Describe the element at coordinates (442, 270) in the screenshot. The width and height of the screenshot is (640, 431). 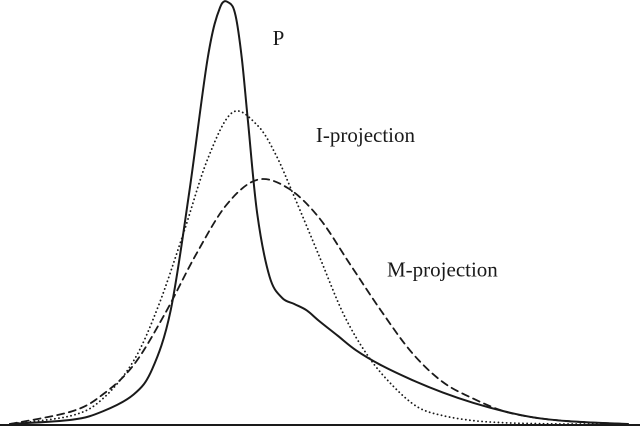
I see `label-m-projection: M-projection` at that location.